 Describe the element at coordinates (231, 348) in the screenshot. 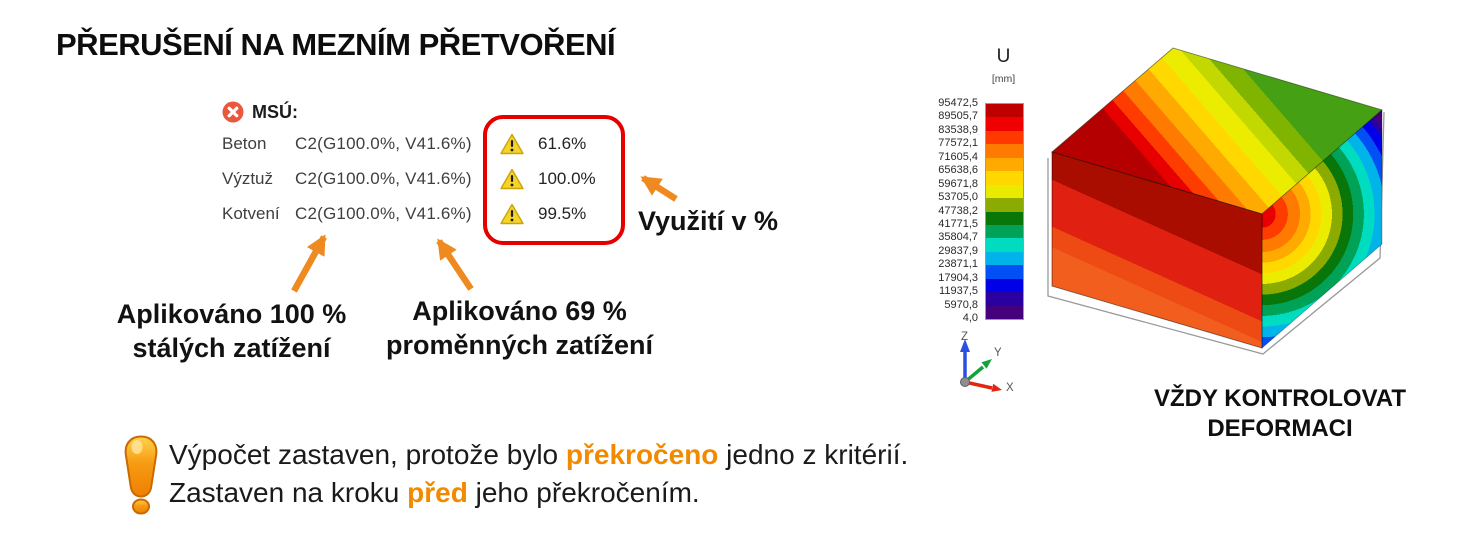

I see `permanent-load-line2: stálých zatížení` at that location.